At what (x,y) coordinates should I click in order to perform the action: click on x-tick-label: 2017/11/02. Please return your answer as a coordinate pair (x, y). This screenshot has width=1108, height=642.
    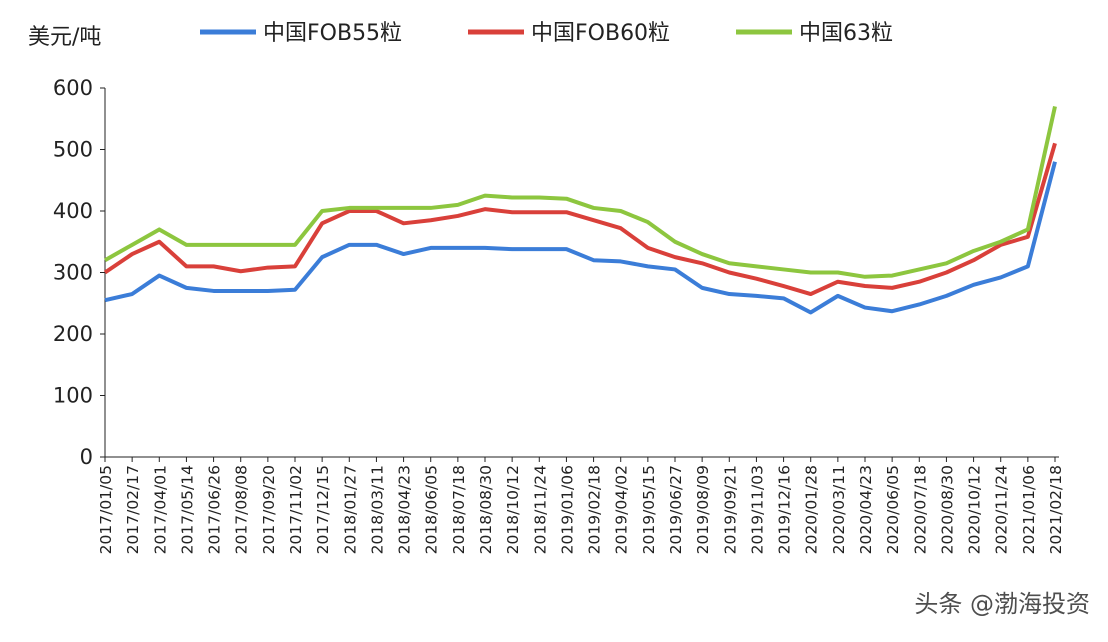
    Looking at the image, I should click on (296, 509).